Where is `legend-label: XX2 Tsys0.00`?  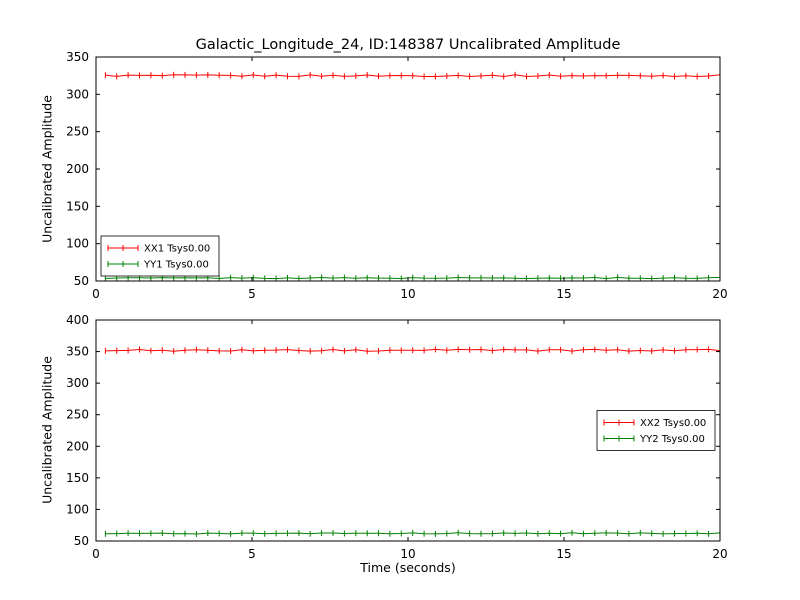 legend-label: XX2 Tsys0.00 is located at coordinates (673, 423).